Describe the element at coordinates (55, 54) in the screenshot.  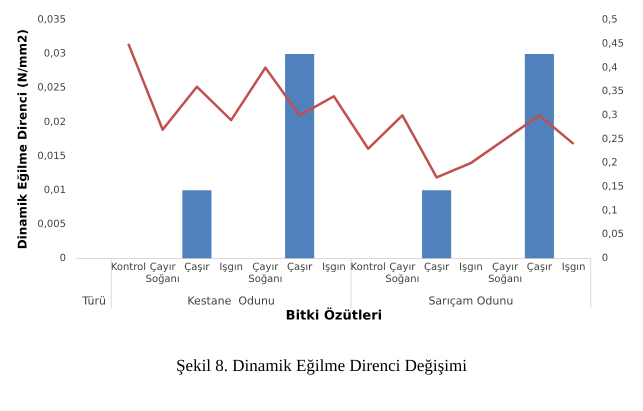
I see `y-tick-label: 0,03` at that location.